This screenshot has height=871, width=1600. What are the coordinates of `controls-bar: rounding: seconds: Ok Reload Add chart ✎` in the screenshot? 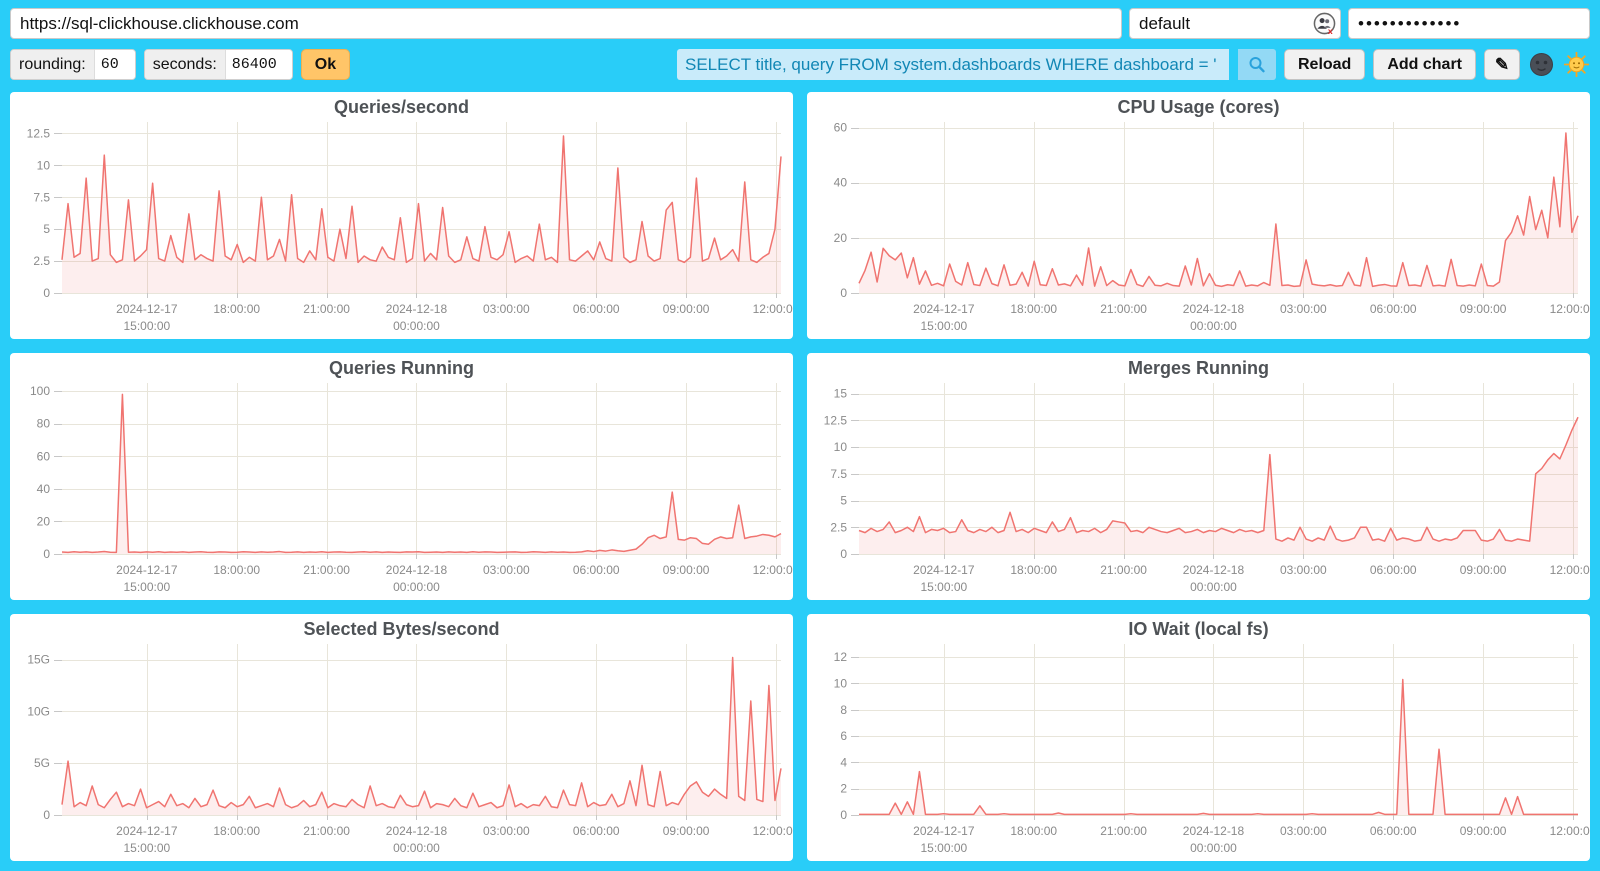 It's located at (800, 64).